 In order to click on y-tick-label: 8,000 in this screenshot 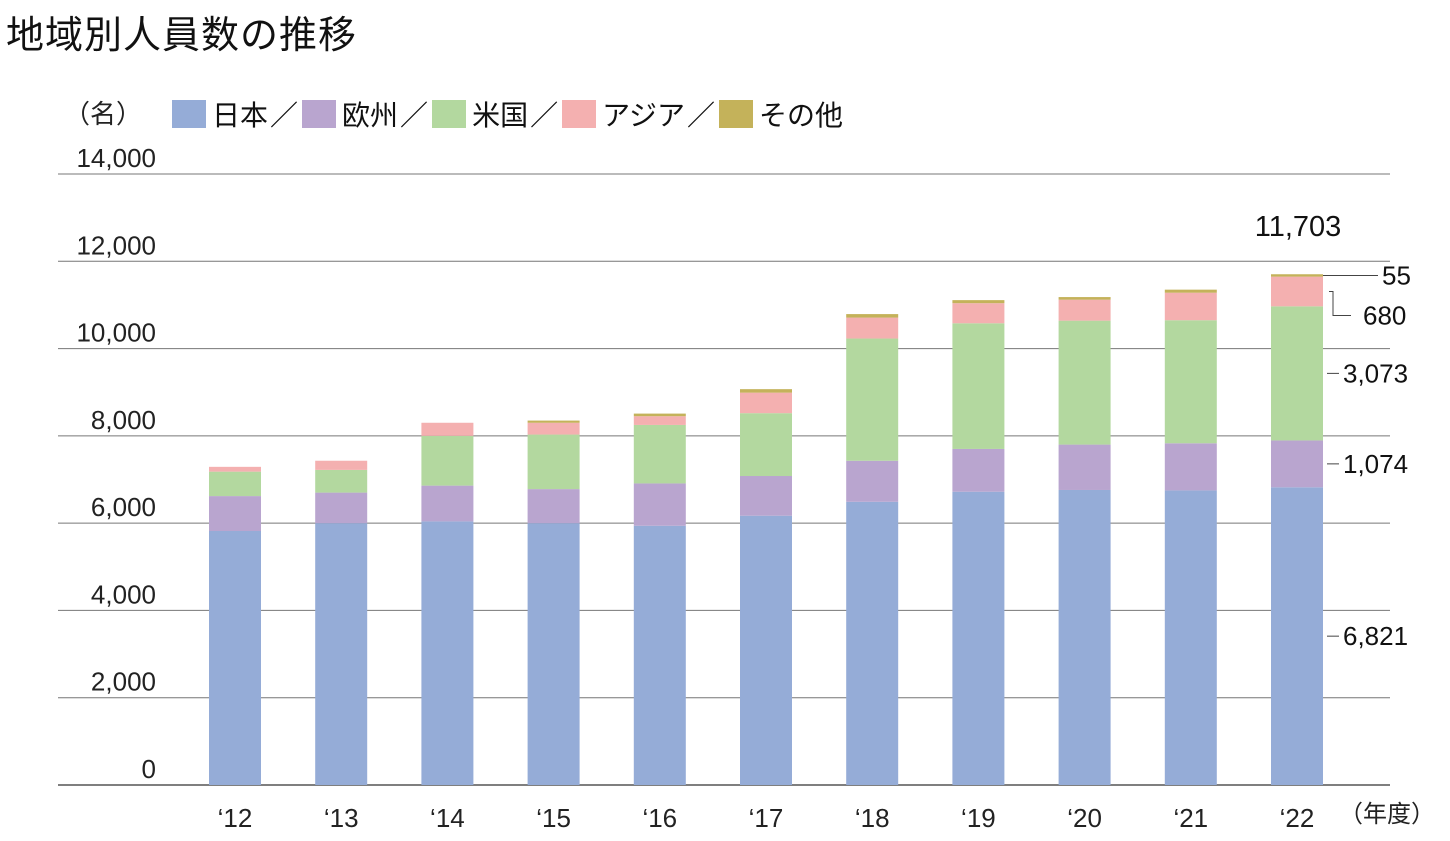, I will do `click(123, 420)`.